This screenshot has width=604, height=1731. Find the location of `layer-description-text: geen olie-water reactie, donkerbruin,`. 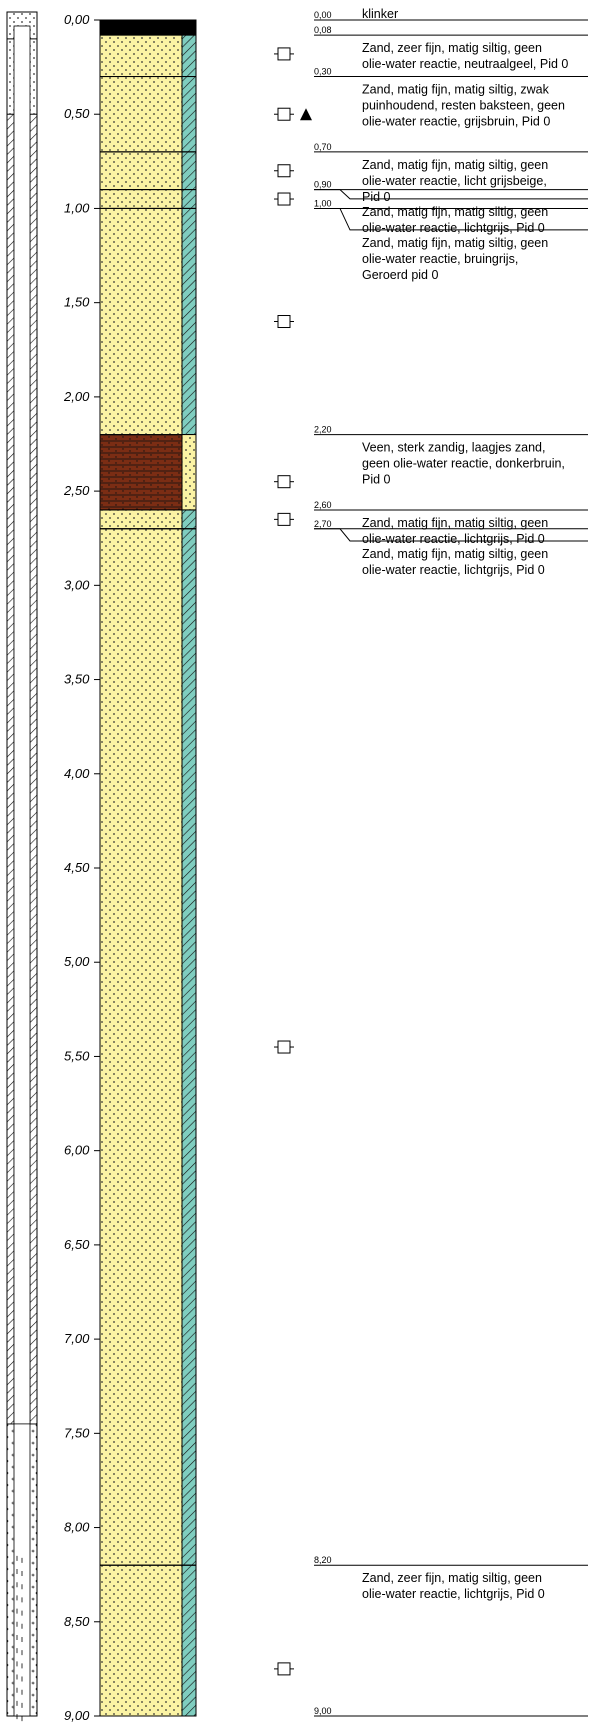

layer-description-text: geen olie-water reactie, donkerbruin, is located at coordinates (463, 464).